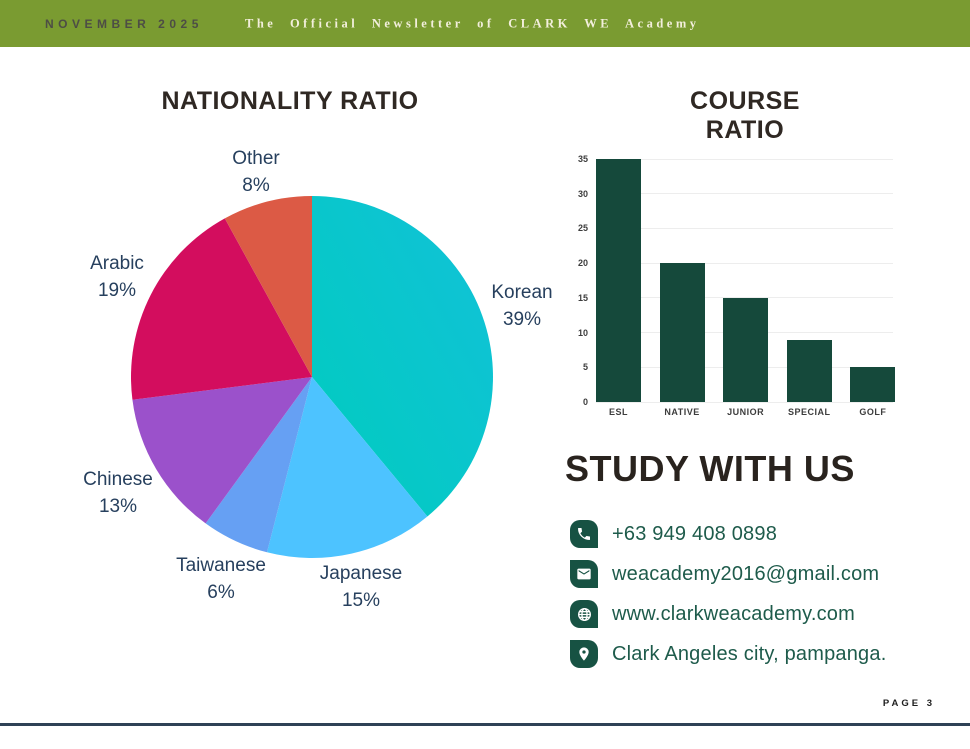 This screenshot has height=749, width=970. I want to click on y-tick-label-25: 25, so click(582, 228).